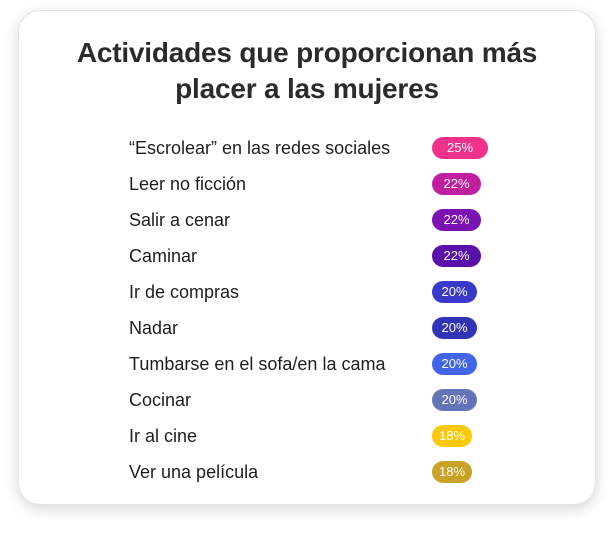 This screenshot has width=615, height=533. What do you see at coordinates (307, 400) in the screenshot?
I see `list-item: Cocinar 20%` at bounding box center [307, 400].